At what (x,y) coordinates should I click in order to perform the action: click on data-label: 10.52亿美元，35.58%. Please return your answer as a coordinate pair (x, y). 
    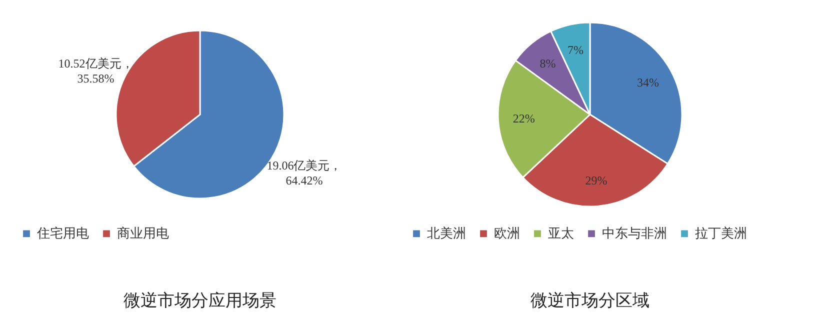
    Looking at the image, I should click on (96, 71).